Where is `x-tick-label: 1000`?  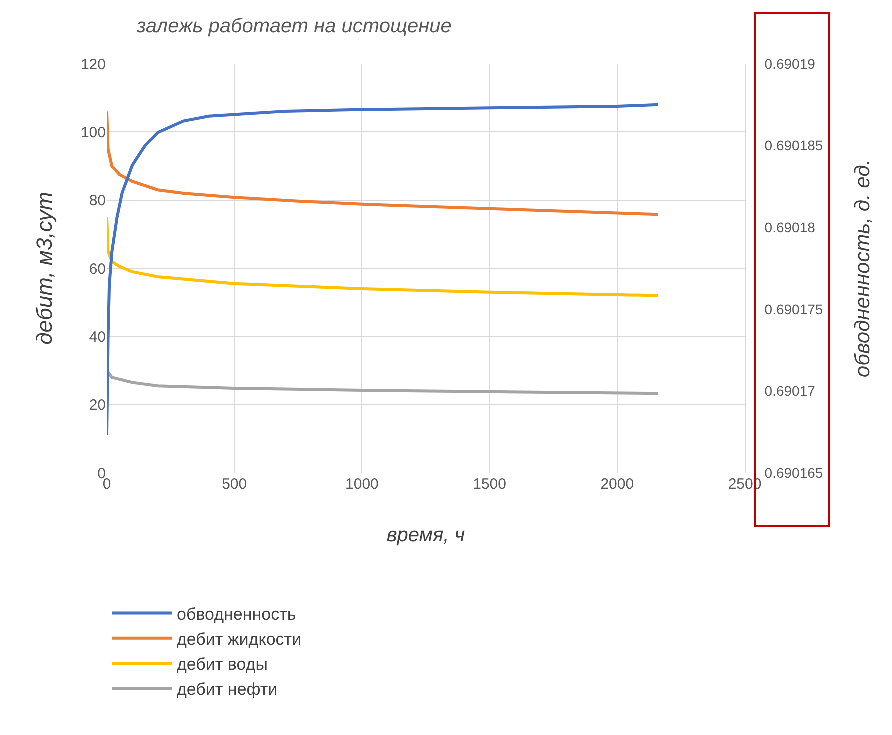 x-tick-label: 1000 is located at coordinates (362, 484).